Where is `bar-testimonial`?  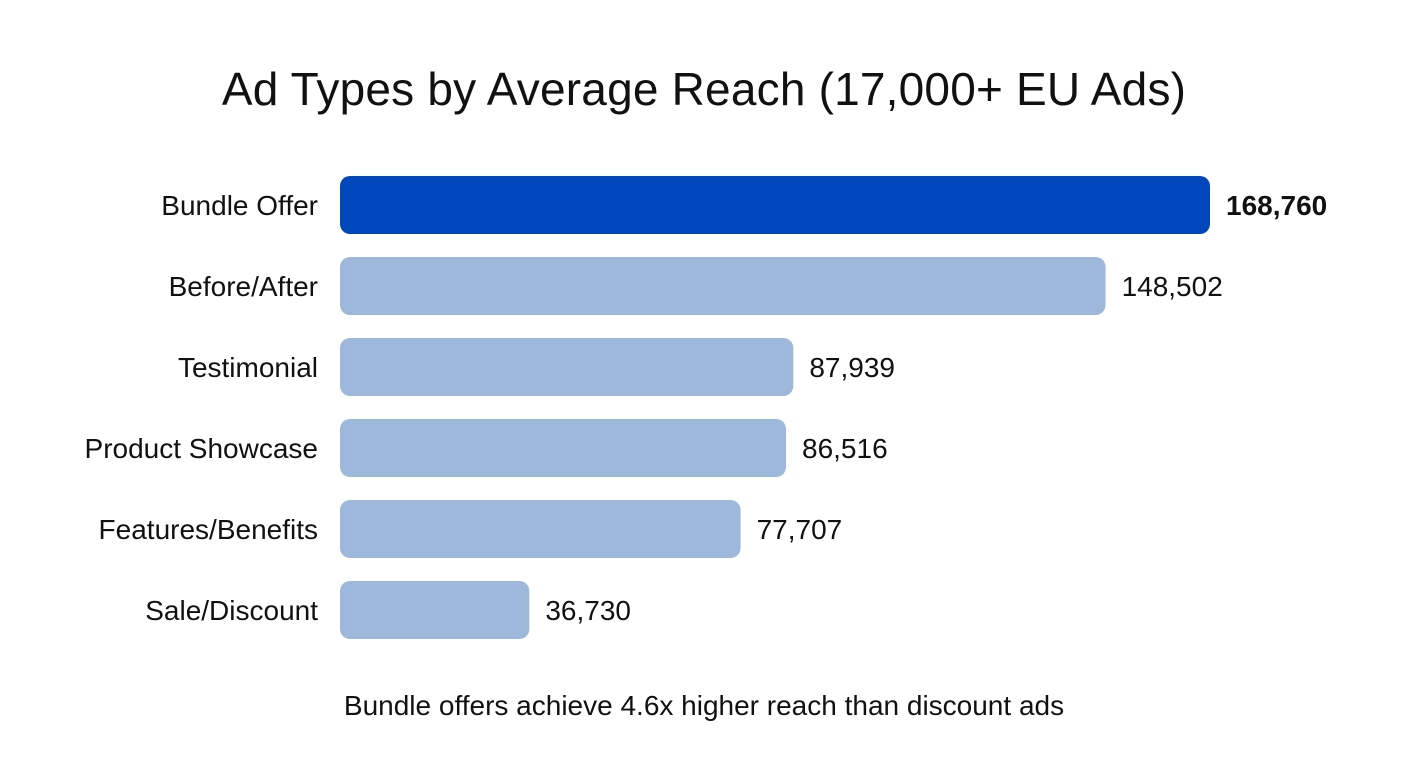 bar-testimonial is located at coordinates (567, 367).